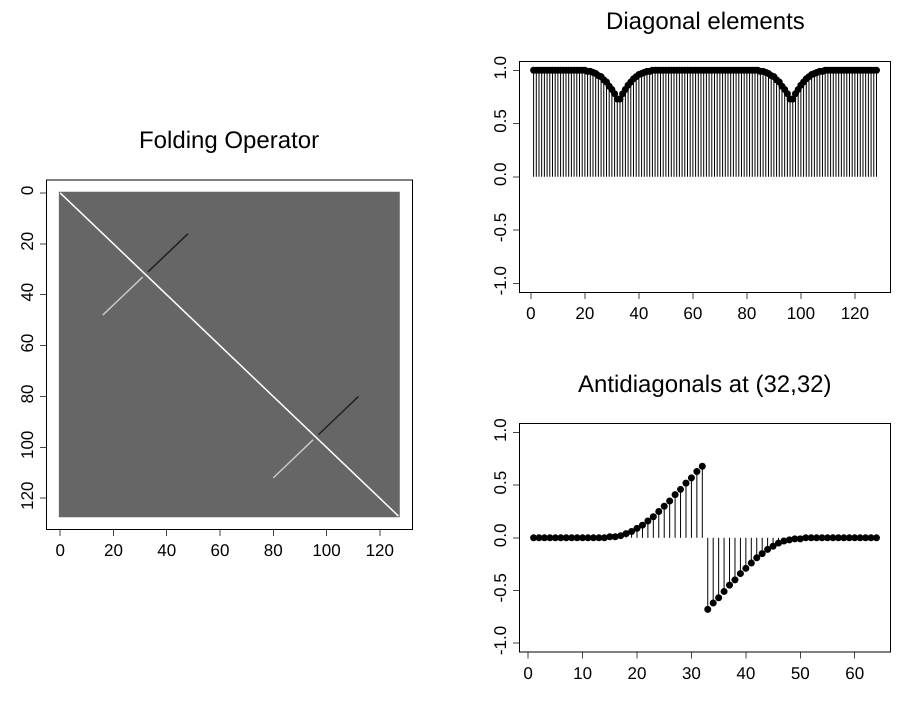 The height and width of the screenshot is (707, 901). I want to click on y-tick-label: 120, so click(28, 495).